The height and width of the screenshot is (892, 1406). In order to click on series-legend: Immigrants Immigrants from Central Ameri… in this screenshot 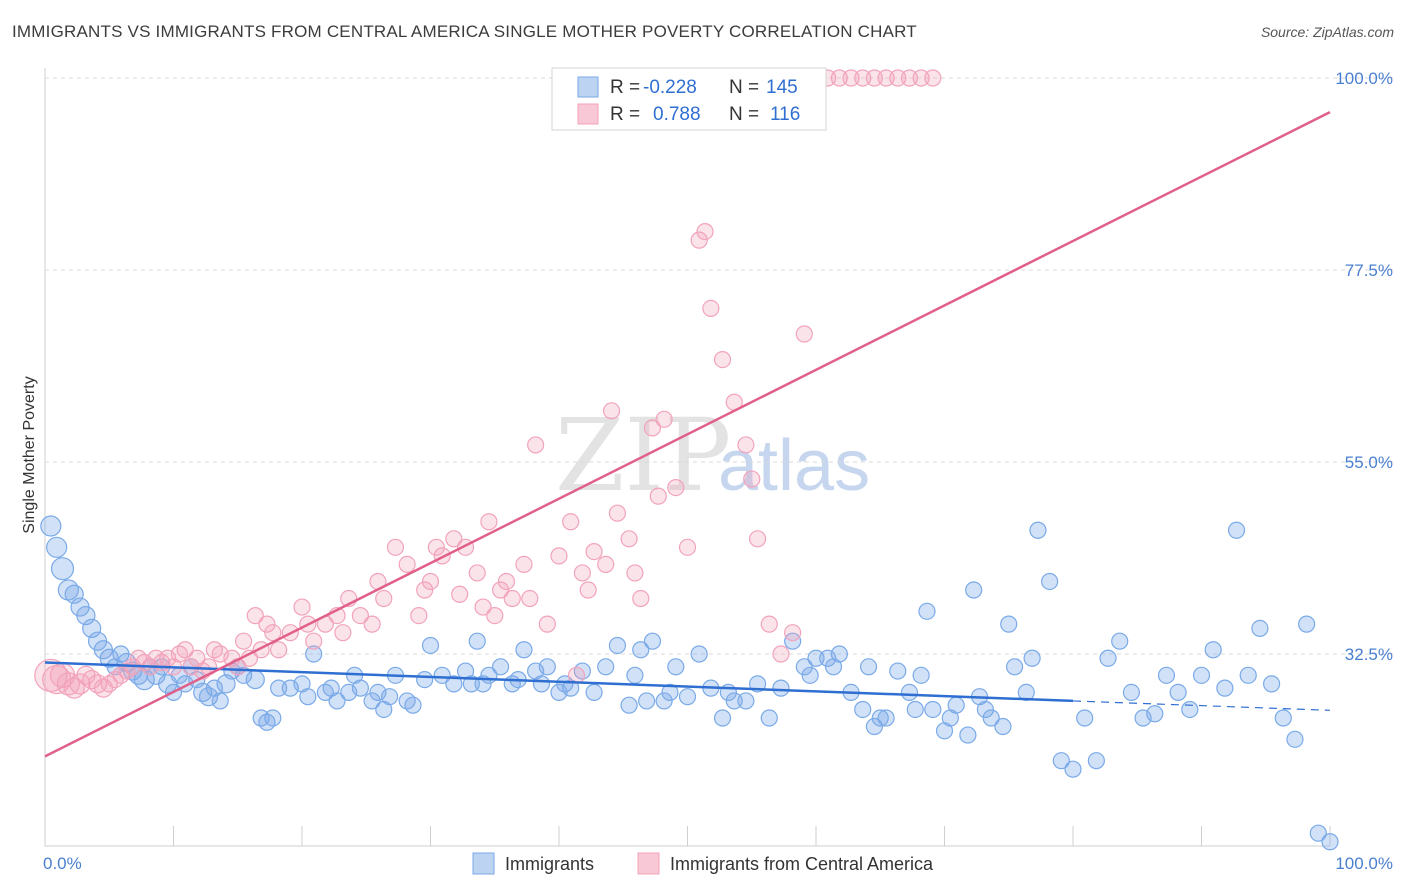, I will do `click(703, 863)`.